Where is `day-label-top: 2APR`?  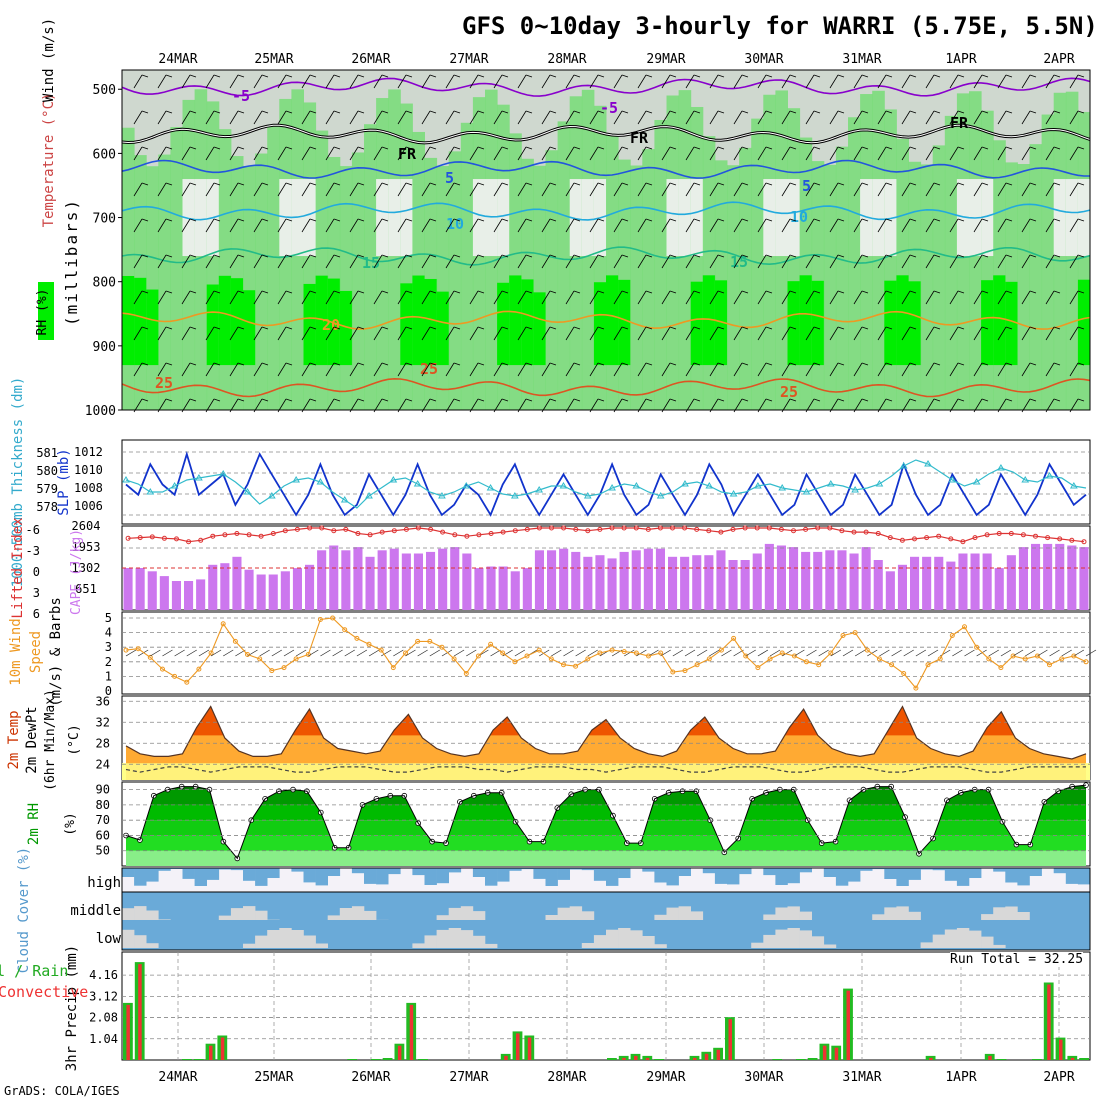 day-label-top: 2APR is located at coordinates (1058, 59).